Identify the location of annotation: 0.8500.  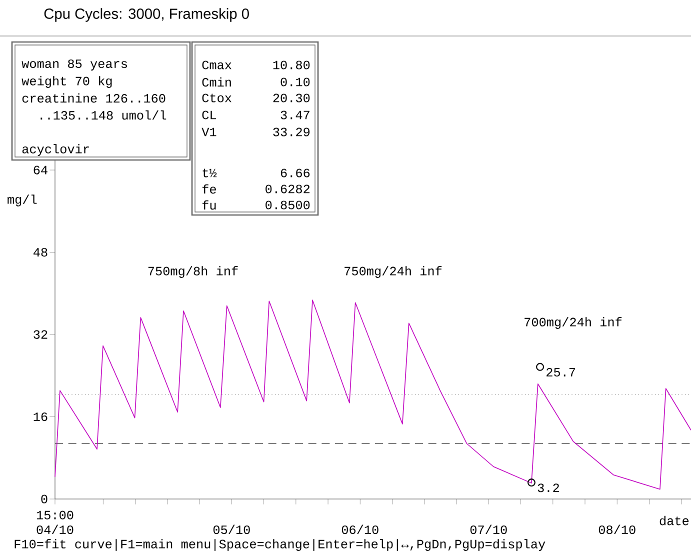
(288, 205).